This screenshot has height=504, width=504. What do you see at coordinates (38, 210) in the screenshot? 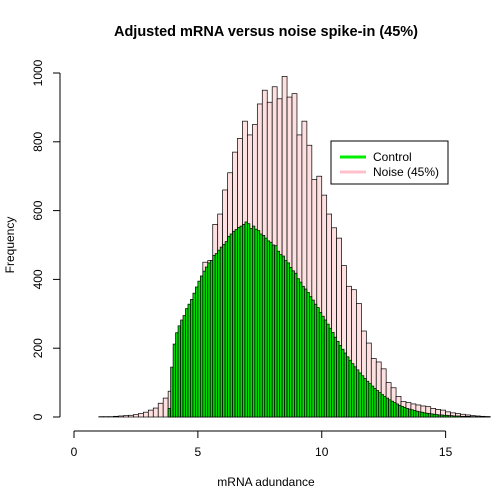
I see `y-tick-label: 600` at bounding box center [38, 210].